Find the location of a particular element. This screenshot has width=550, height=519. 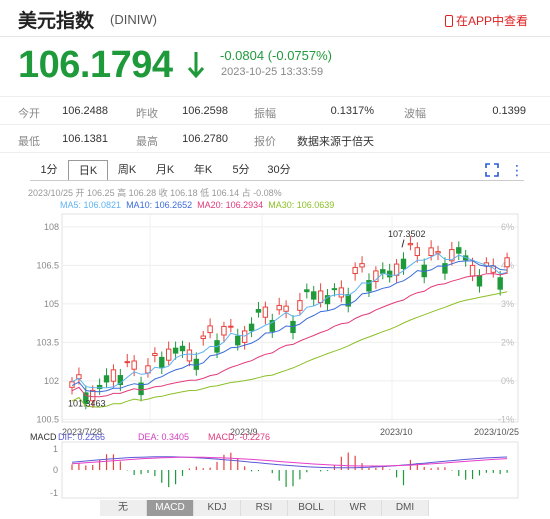

stat-label: 昨收 is located at coordinates (147, 114).